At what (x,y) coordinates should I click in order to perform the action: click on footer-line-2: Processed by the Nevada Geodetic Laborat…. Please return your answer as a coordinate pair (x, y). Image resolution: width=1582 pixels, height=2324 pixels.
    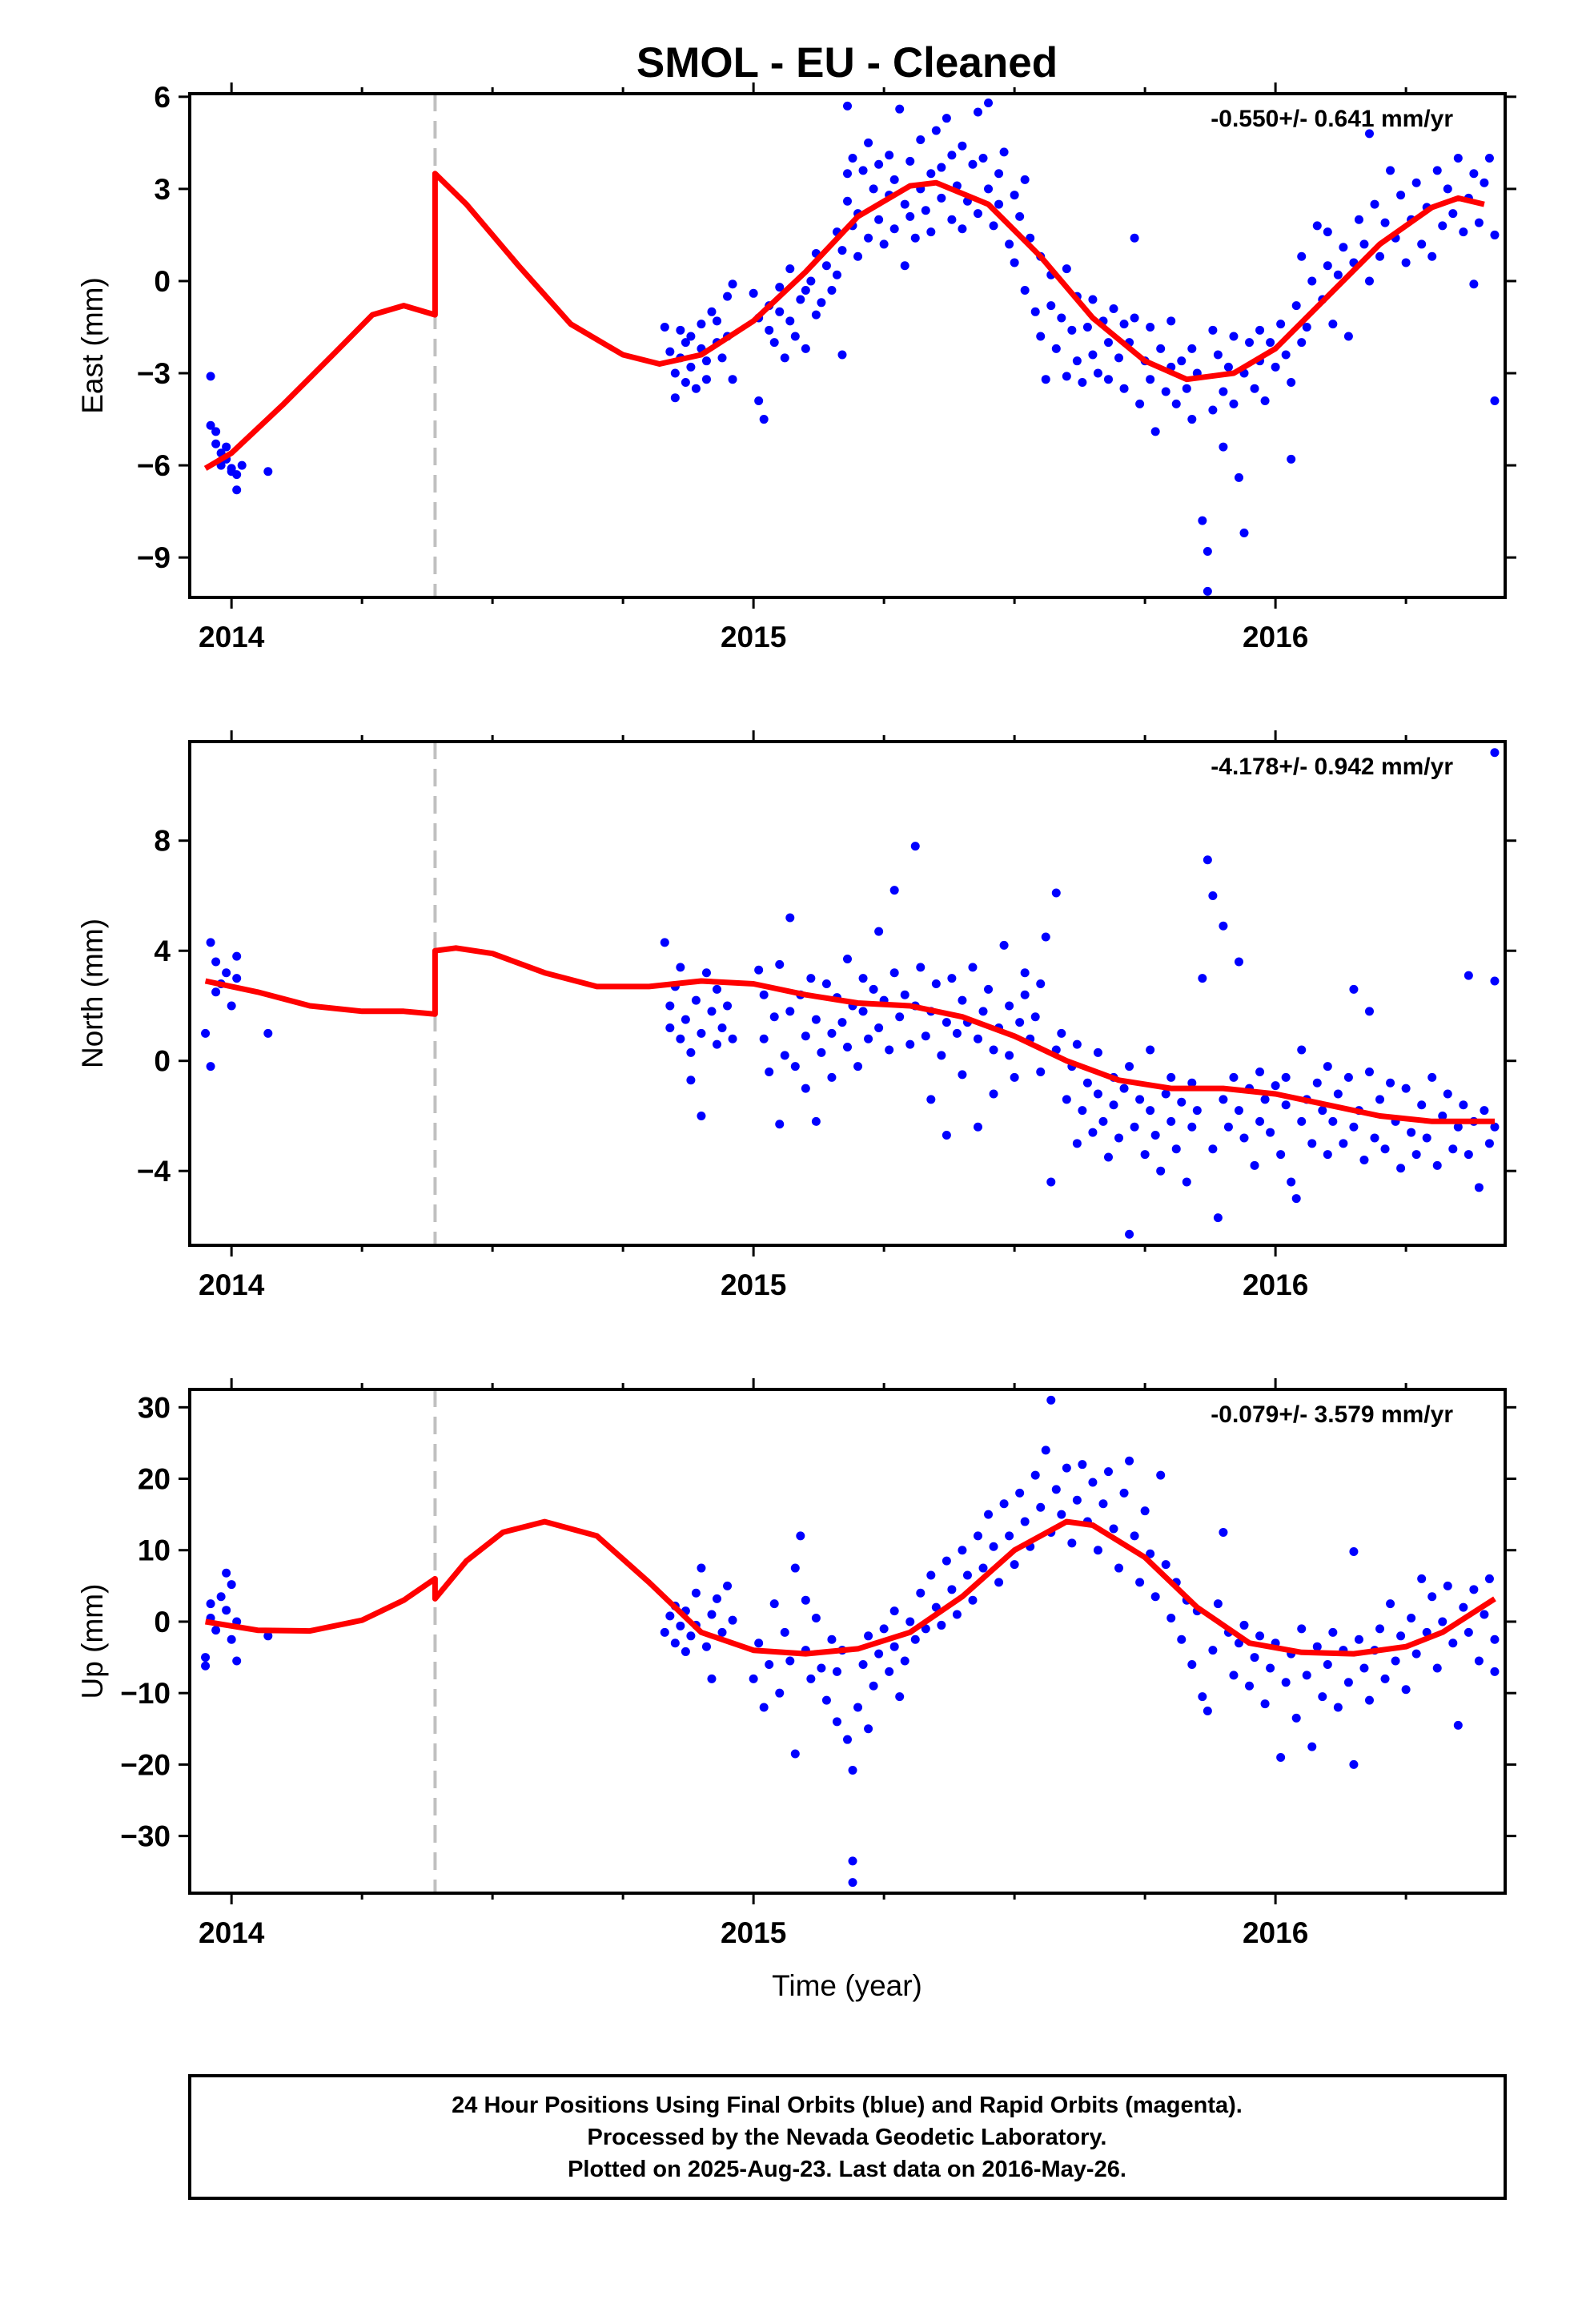
    Looking at the image, I should click on (847, 2137).